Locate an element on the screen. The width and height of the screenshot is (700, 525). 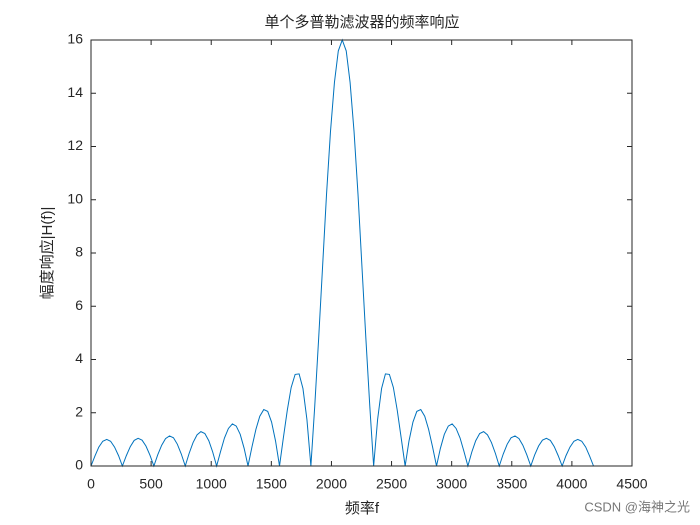
x-tick-label: 1000 is located at coordinates (211, 484).